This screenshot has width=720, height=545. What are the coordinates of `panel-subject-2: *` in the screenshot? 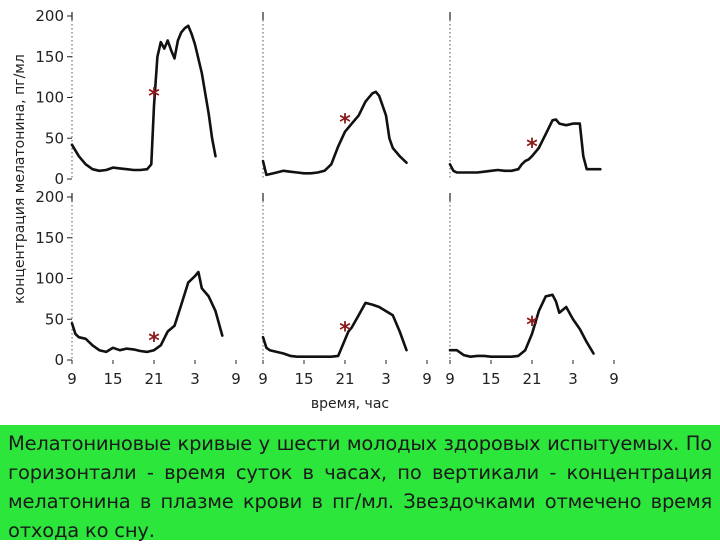 It's located at (334, 95).